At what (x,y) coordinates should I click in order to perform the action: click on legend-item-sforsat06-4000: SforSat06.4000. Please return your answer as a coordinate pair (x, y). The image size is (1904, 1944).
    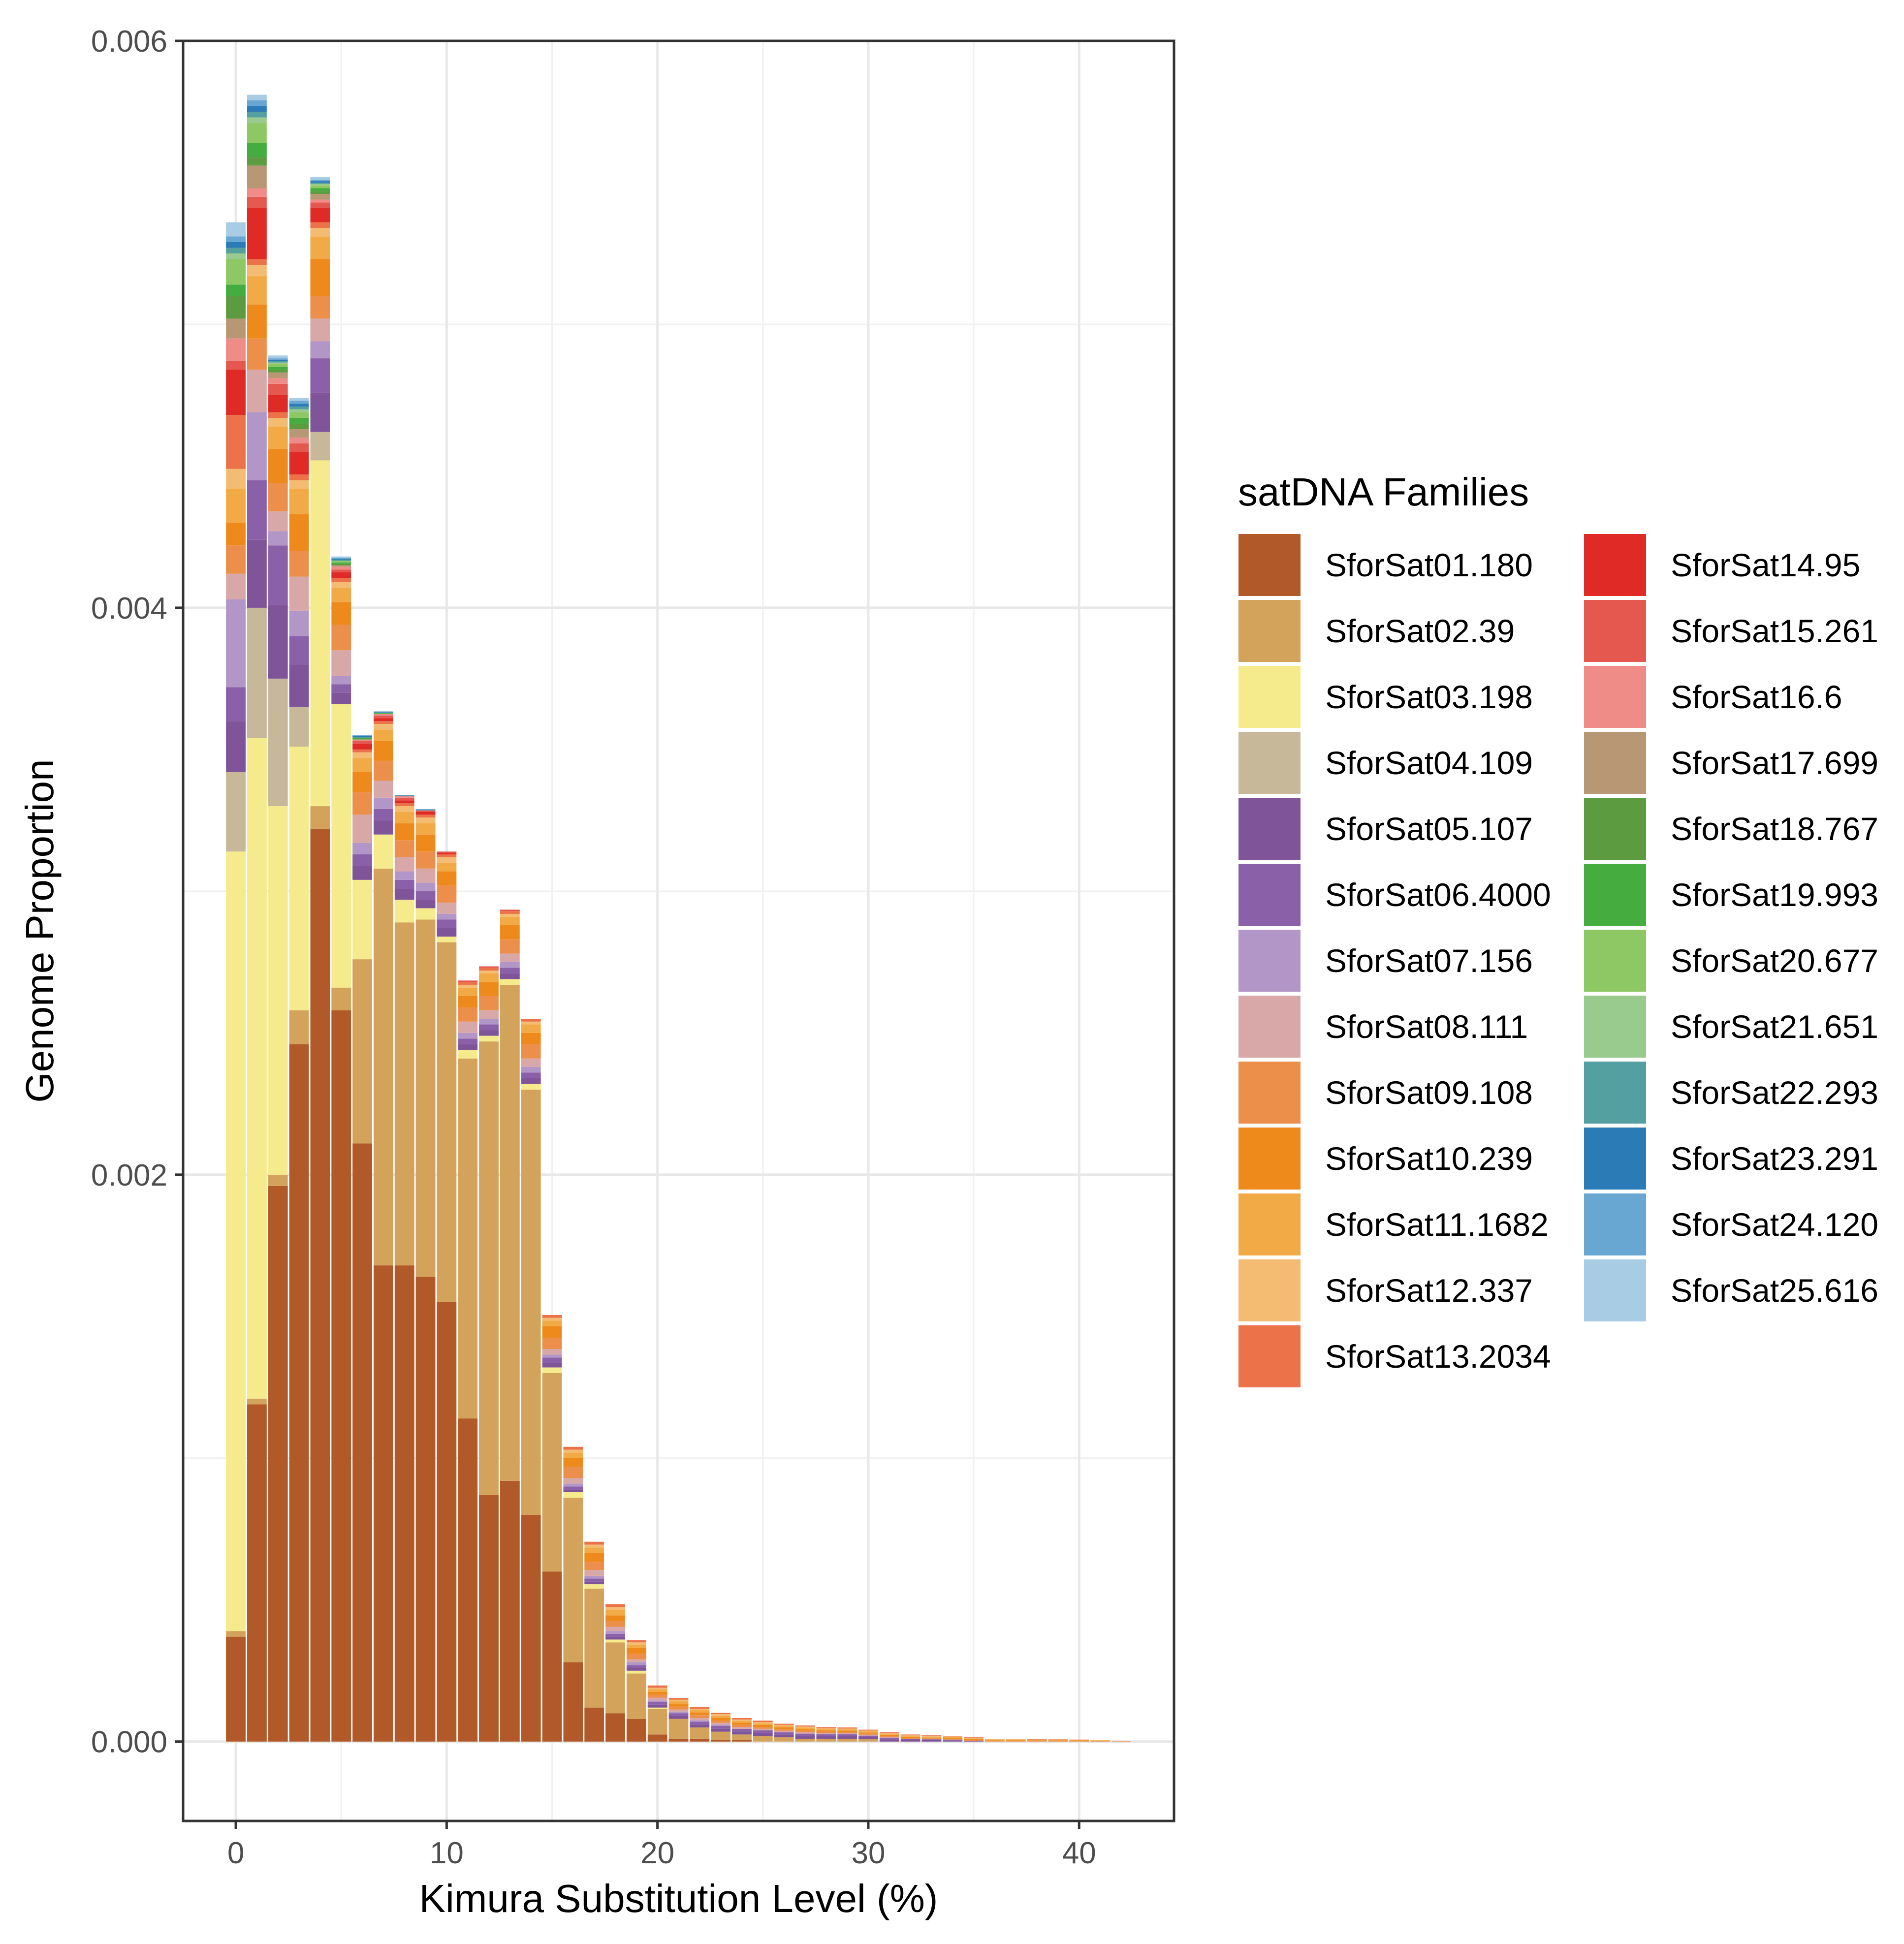
    Looking at the image, I should click on (1394, 895).